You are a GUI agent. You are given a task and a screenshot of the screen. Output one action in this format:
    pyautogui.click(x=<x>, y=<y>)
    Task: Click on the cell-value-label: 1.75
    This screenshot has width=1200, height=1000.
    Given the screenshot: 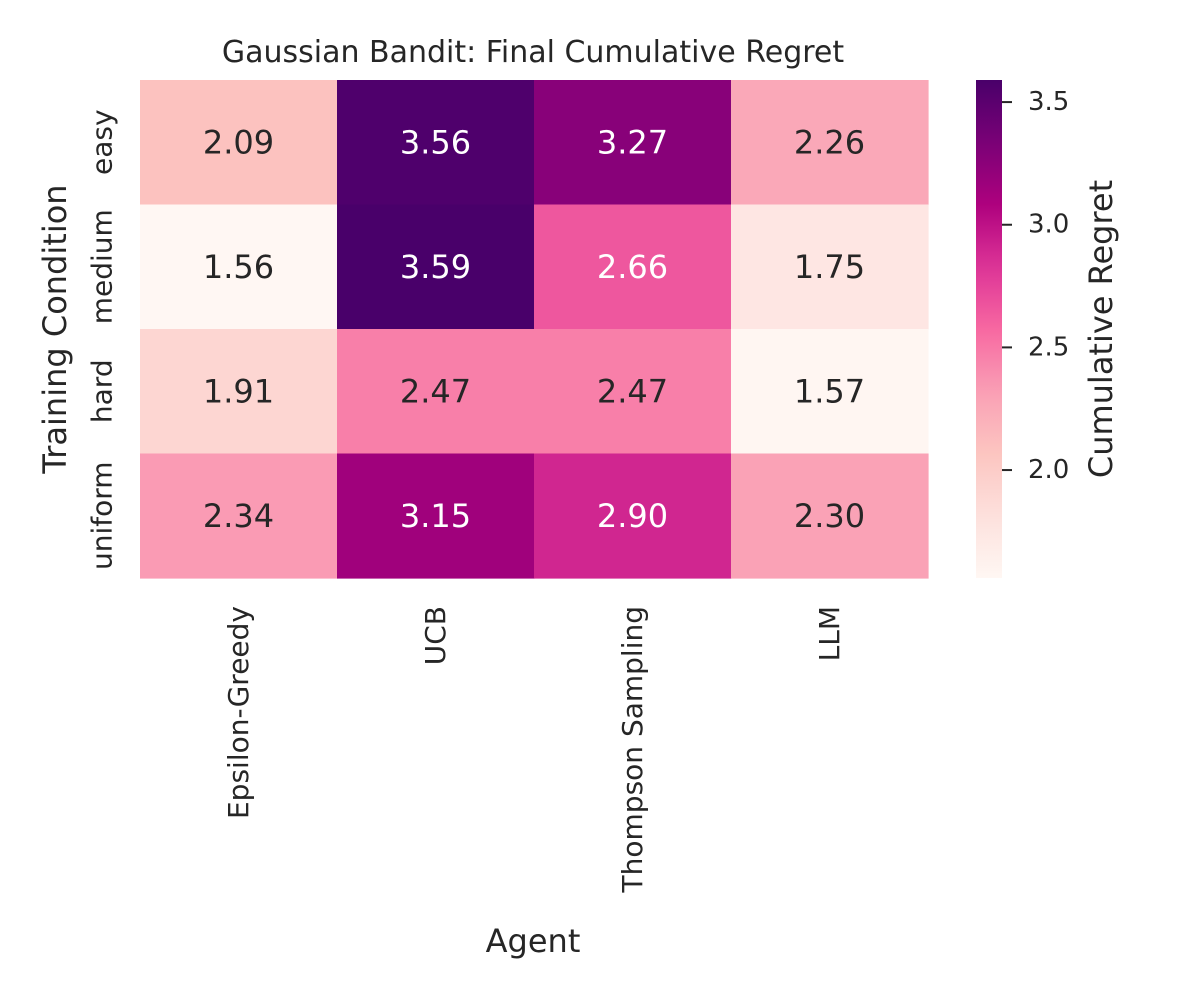 What is the action you would take?
    pyautogui.click(x=829, y=267)
    